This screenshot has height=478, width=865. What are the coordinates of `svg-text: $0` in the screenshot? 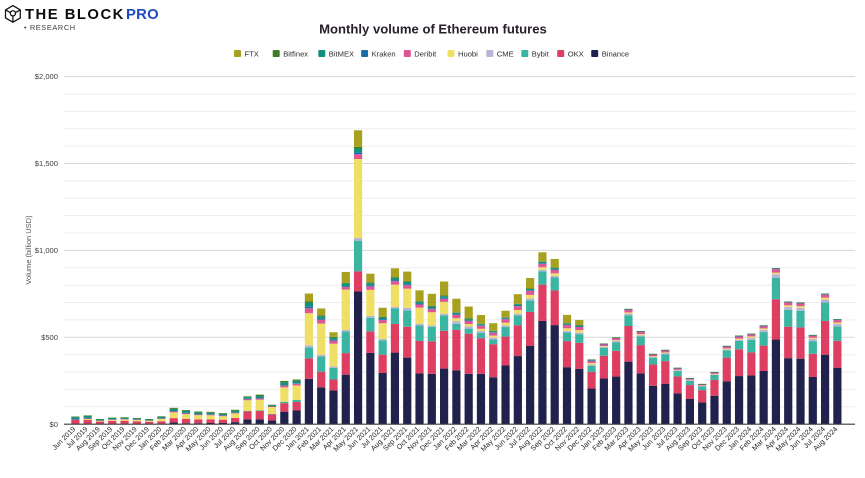 It's located at (54, 424).